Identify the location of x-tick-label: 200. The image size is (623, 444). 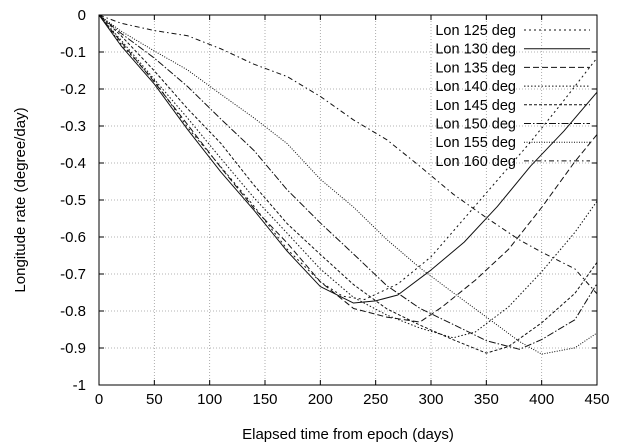
(320, 399).